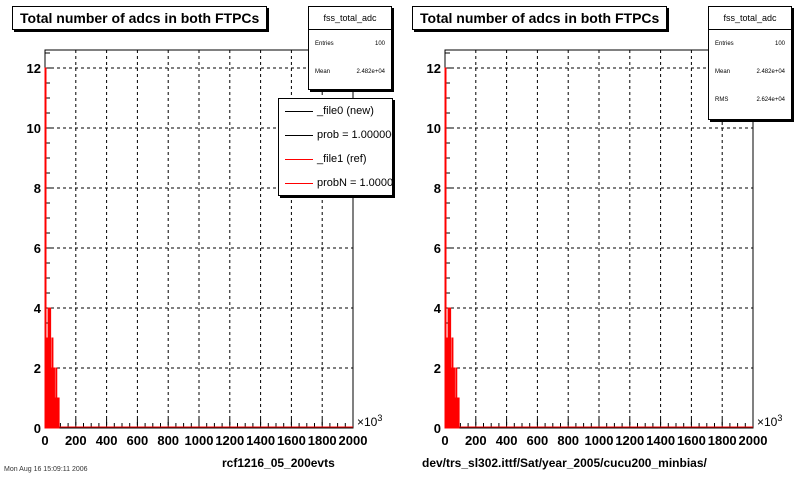 The image size is (800, 480). Describe the element at coordinates (342, 159) in the screenshot. I see `legend-label-file1: _file1 (ref)` at that location.